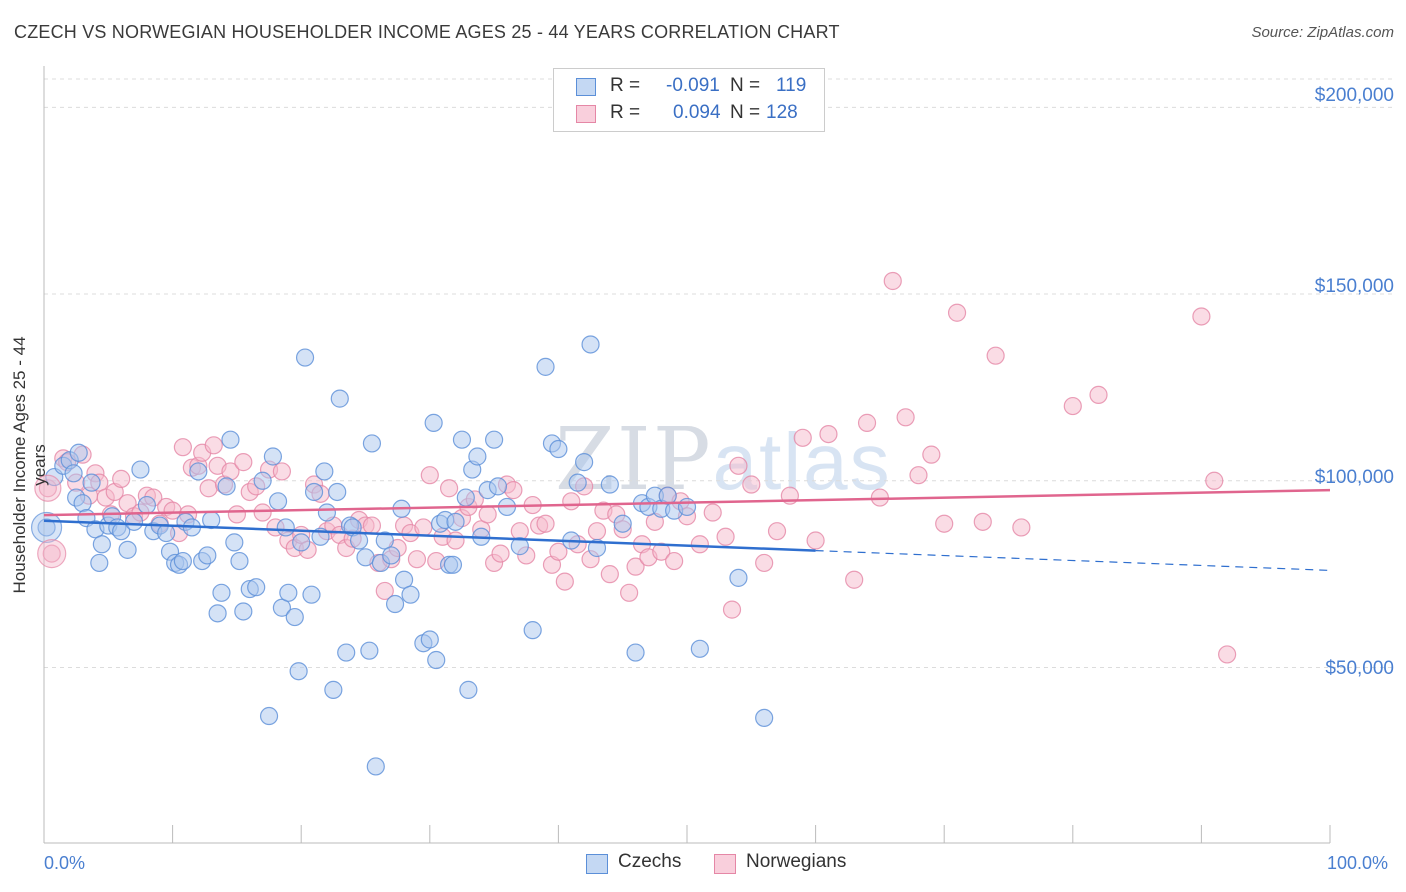 The width and height of the screenshot is (1406, 892). What do you see at coordinates (650, 861) in the screenshot?
I see `bottom-legend-czechs-label: Czechs` at bounding box center [650, 861].